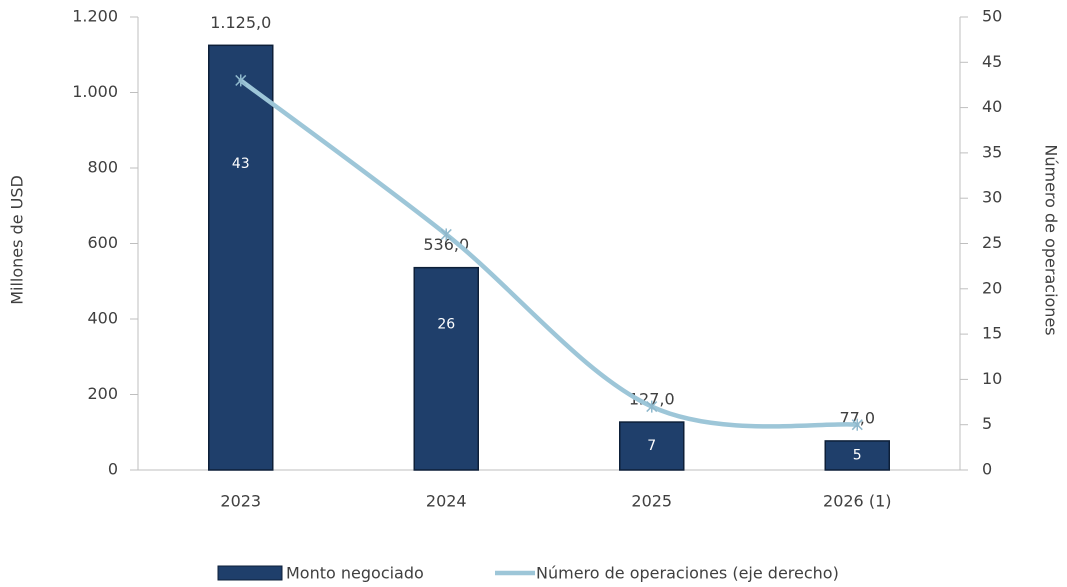  Describe the element at coordinates (250, 573) in the screenshot. I see `legend-swatch` at that location.